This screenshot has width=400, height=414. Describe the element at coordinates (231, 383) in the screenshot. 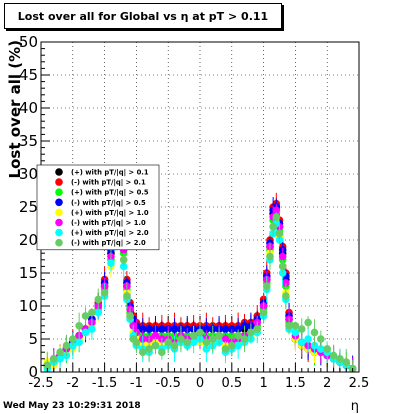

I see `x-tick-label: 0.5` at that location.